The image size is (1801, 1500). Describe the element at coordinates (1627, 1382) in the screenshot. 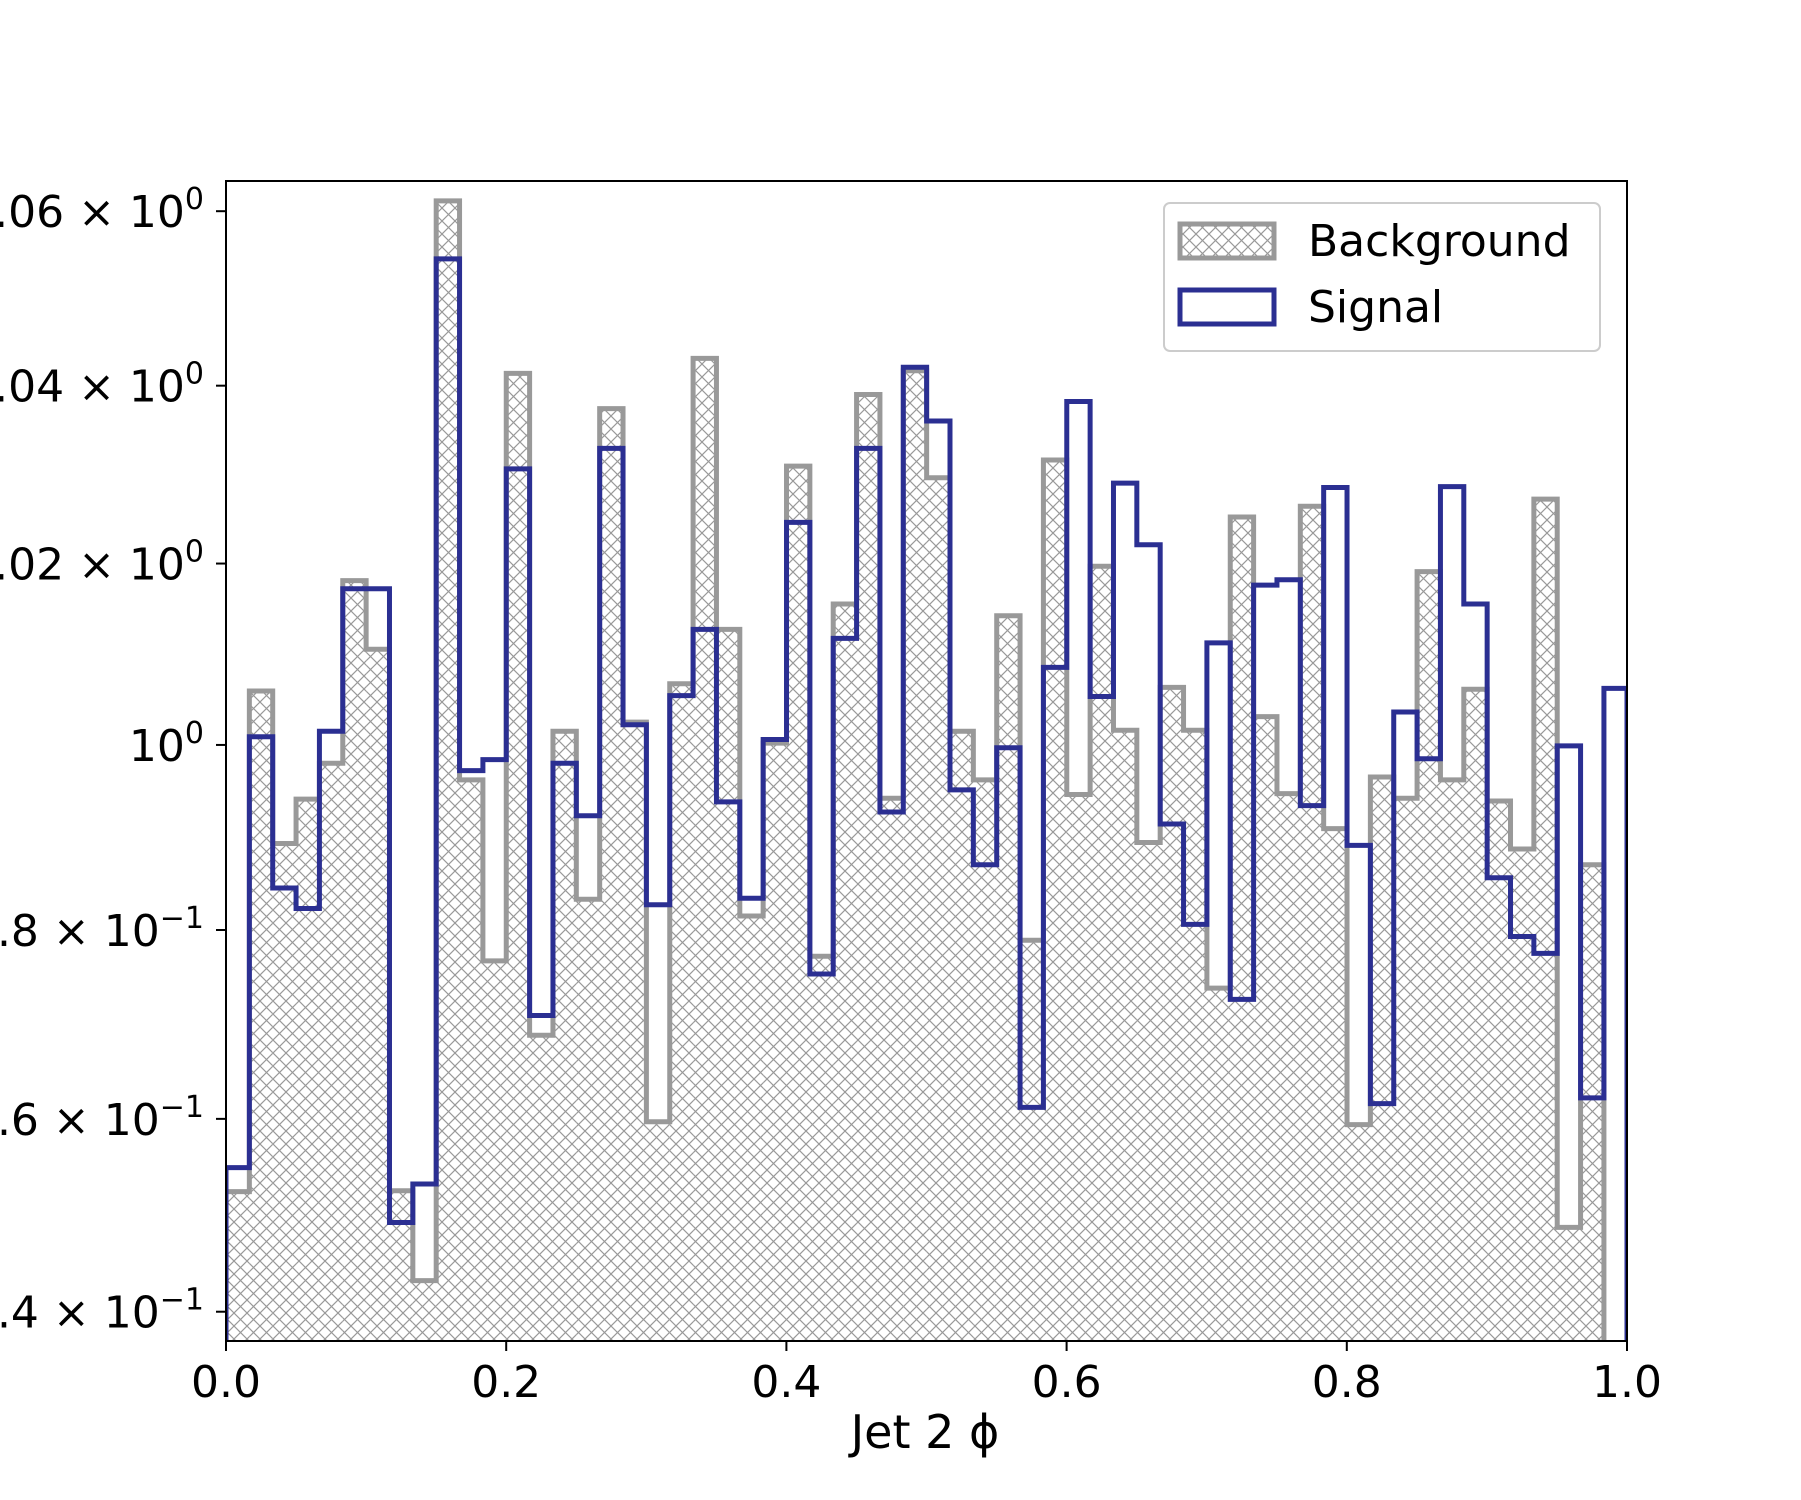

I see `x-tick-label: 1.0` at that location.